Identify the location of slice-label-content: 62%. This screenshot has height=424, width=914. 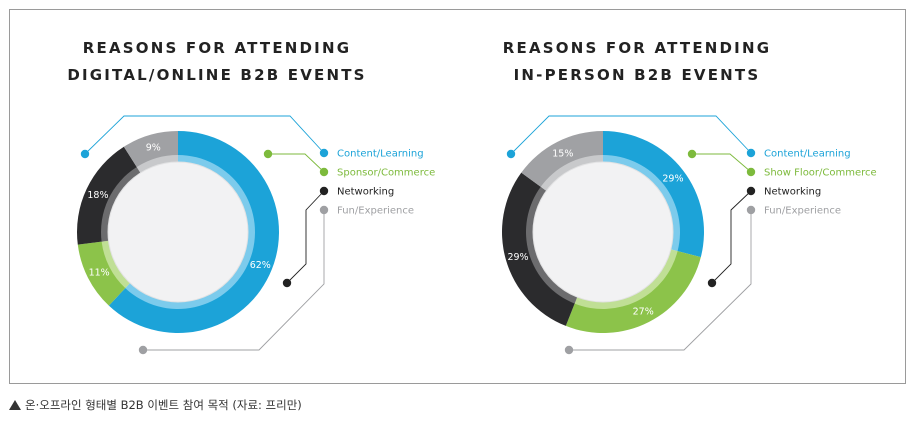
(260, 265).